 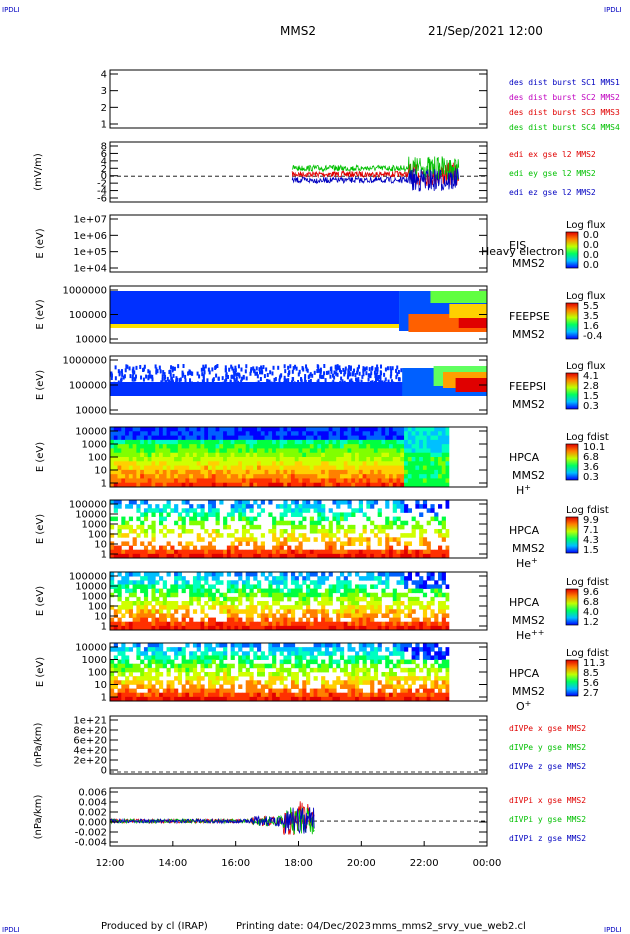 I want to click on y-axis-label: E (eV), so click(x=40, y=529).